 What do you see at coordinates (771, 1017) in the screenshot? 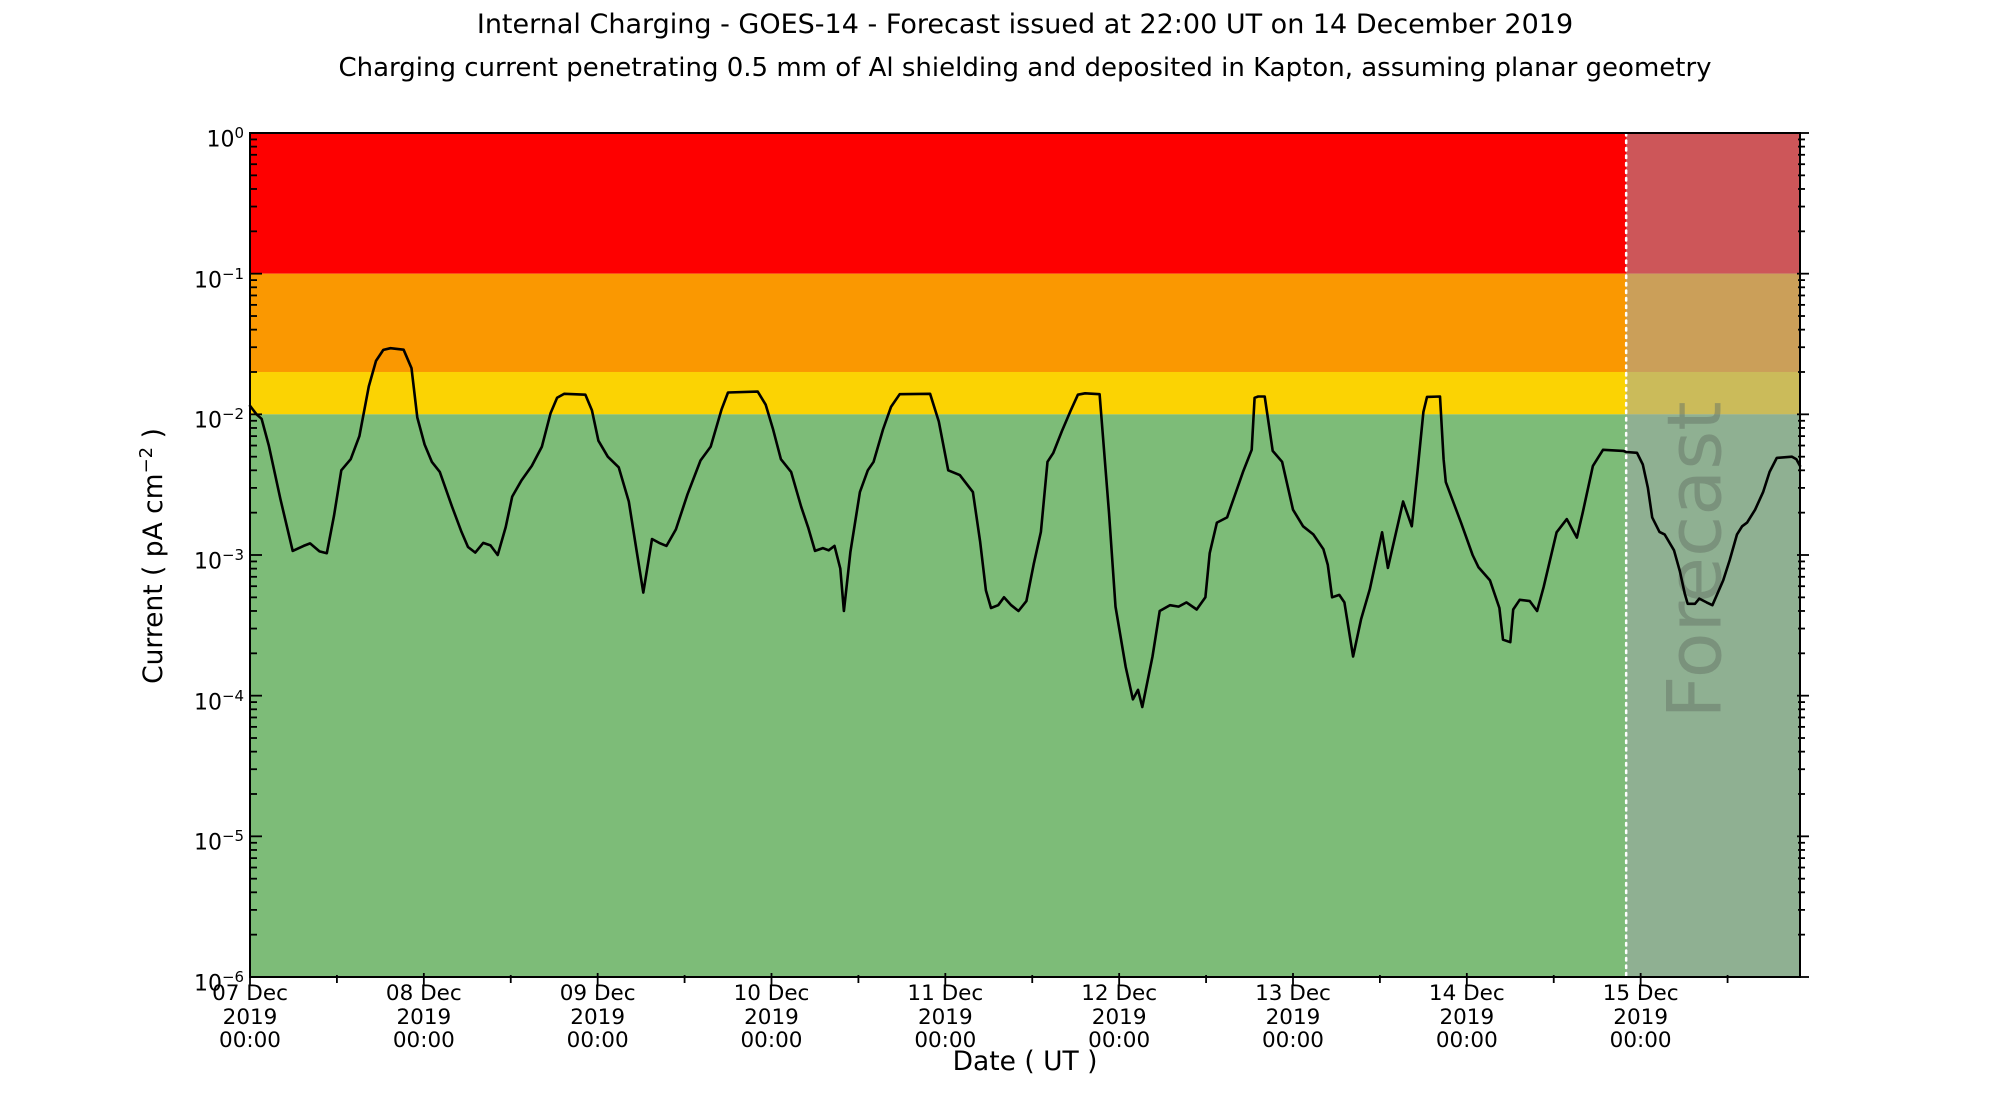
I see `x-tick-label: 10 Dec 2019 00:00` at bounding box center [771, 1017].